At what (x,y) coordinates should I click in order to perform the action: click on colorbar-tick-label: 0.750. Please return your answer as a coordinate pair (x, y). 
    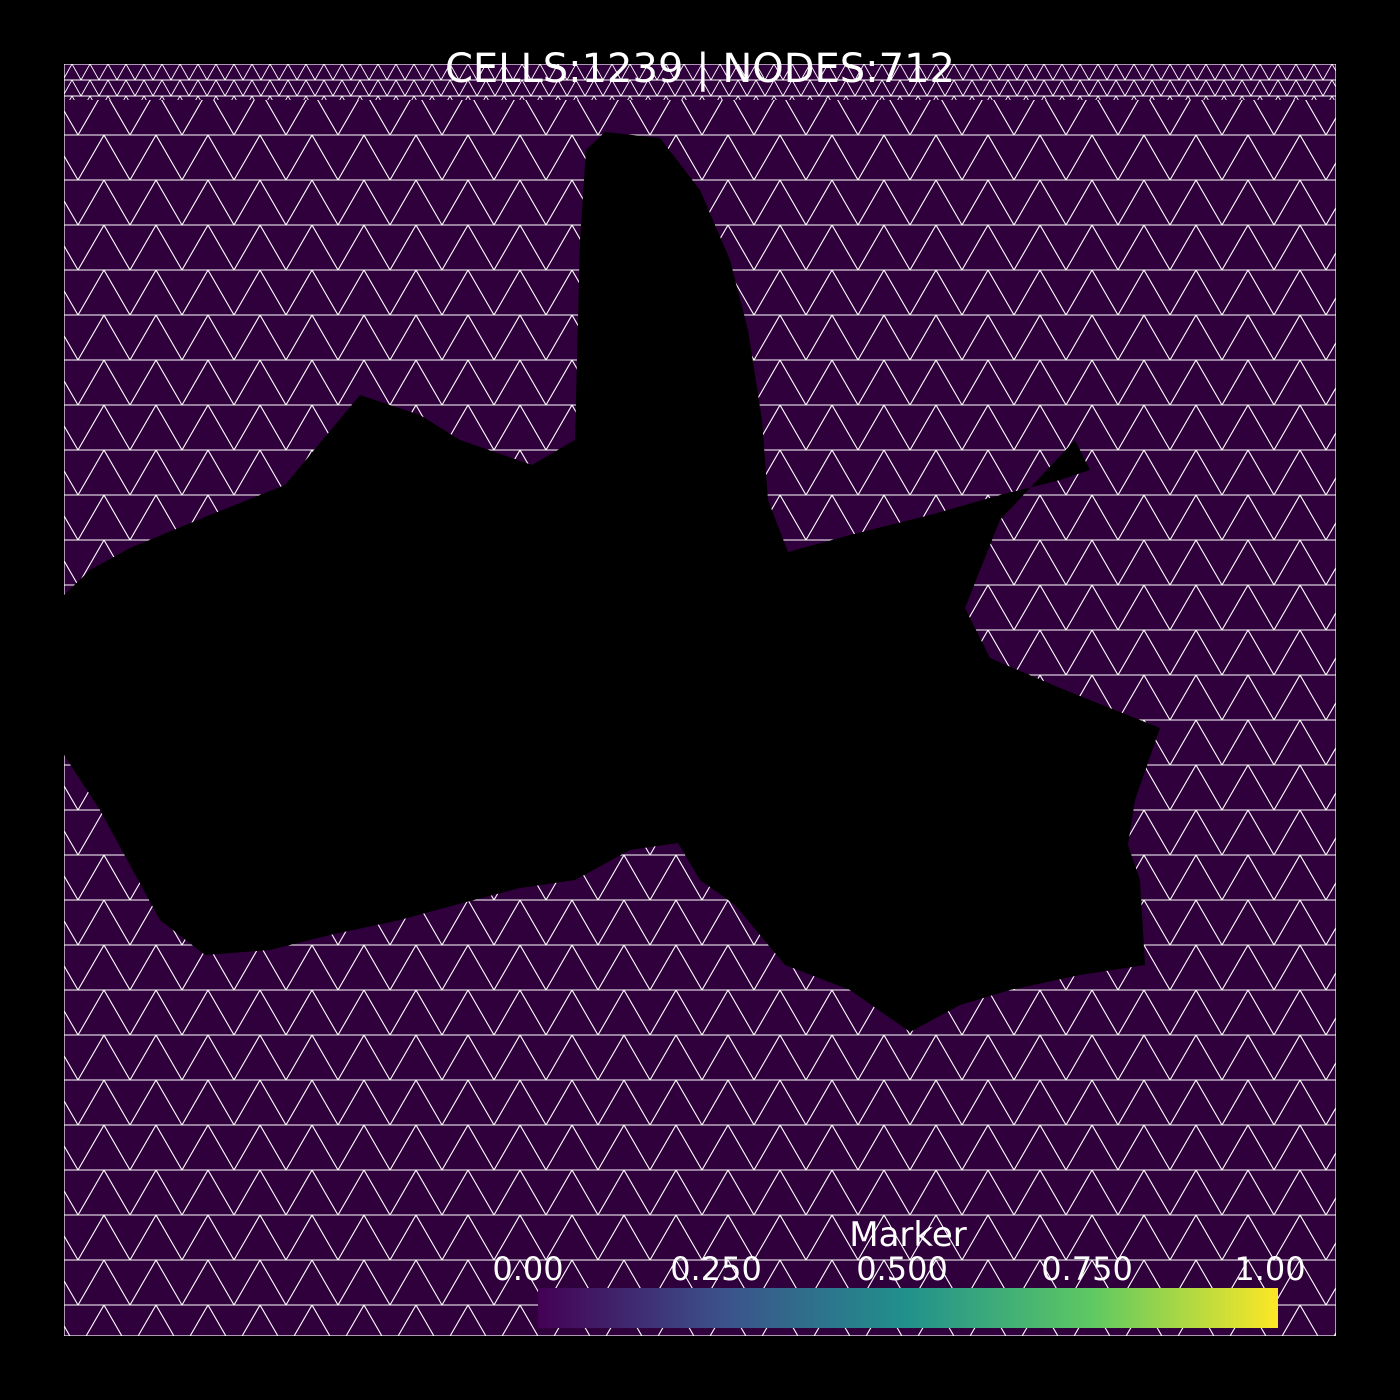
    Looking at the image, I should click on (1087, 1269).